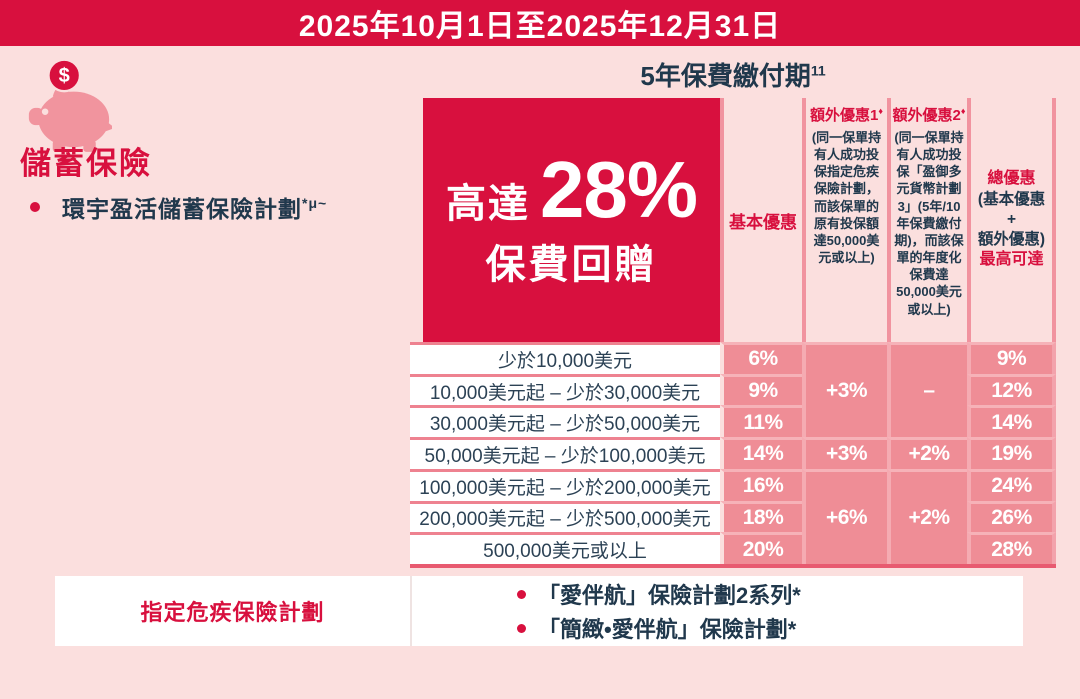  What do you see at coordinates (761, 484) in the screenshot?
I see `basic-value-5: 16%` at bounding box center [761, 484].